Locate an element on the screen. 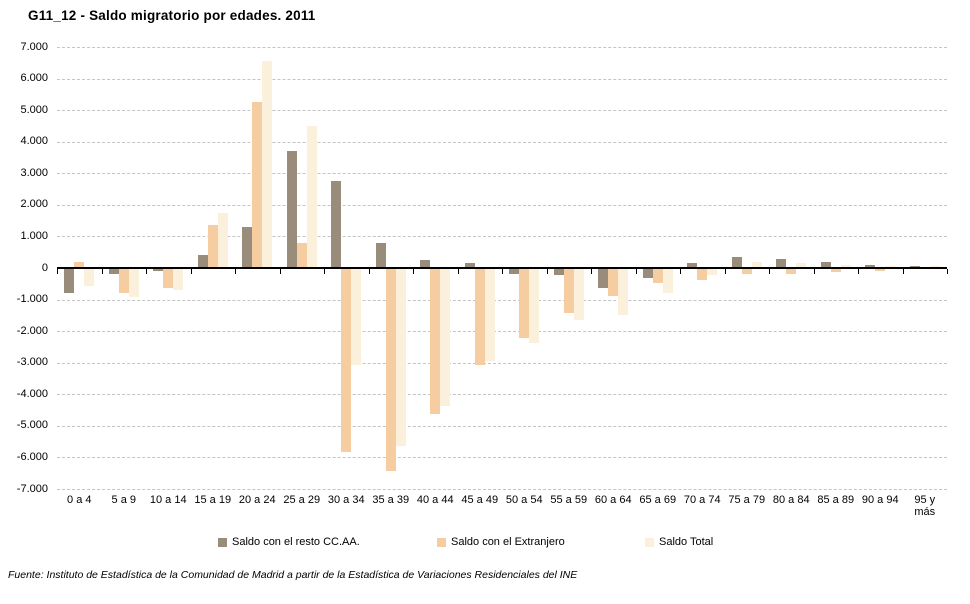 The height and width of the screenshot is (604, 970). x-axis-label: 5 a 9 is located at coordinates (123, 500).